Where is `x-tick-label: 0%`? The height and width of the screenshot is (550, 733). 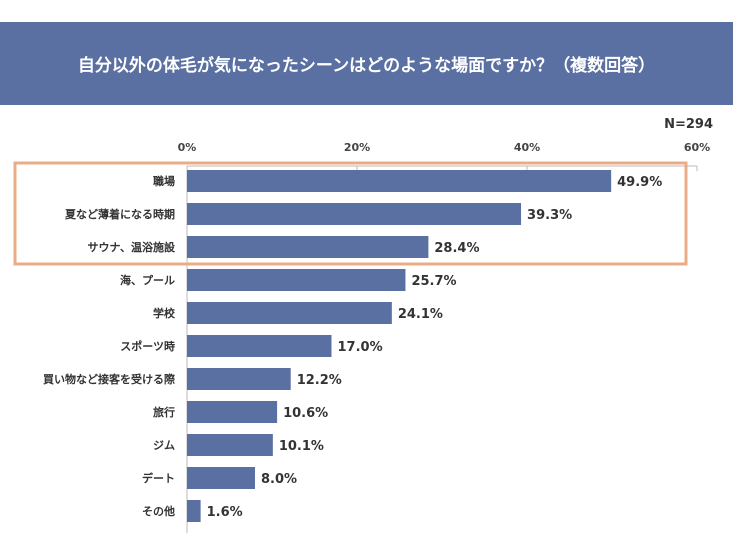 x-tick-label: 0% is located at coordinates (187, 147).